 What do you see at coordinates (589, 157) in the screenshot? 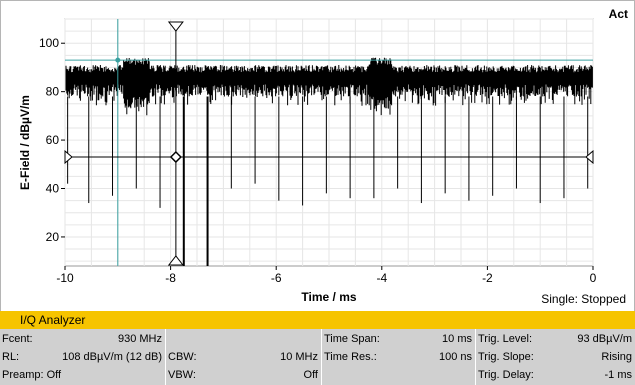
I see `display-line-right-handle` at bounding box center [589, 157].